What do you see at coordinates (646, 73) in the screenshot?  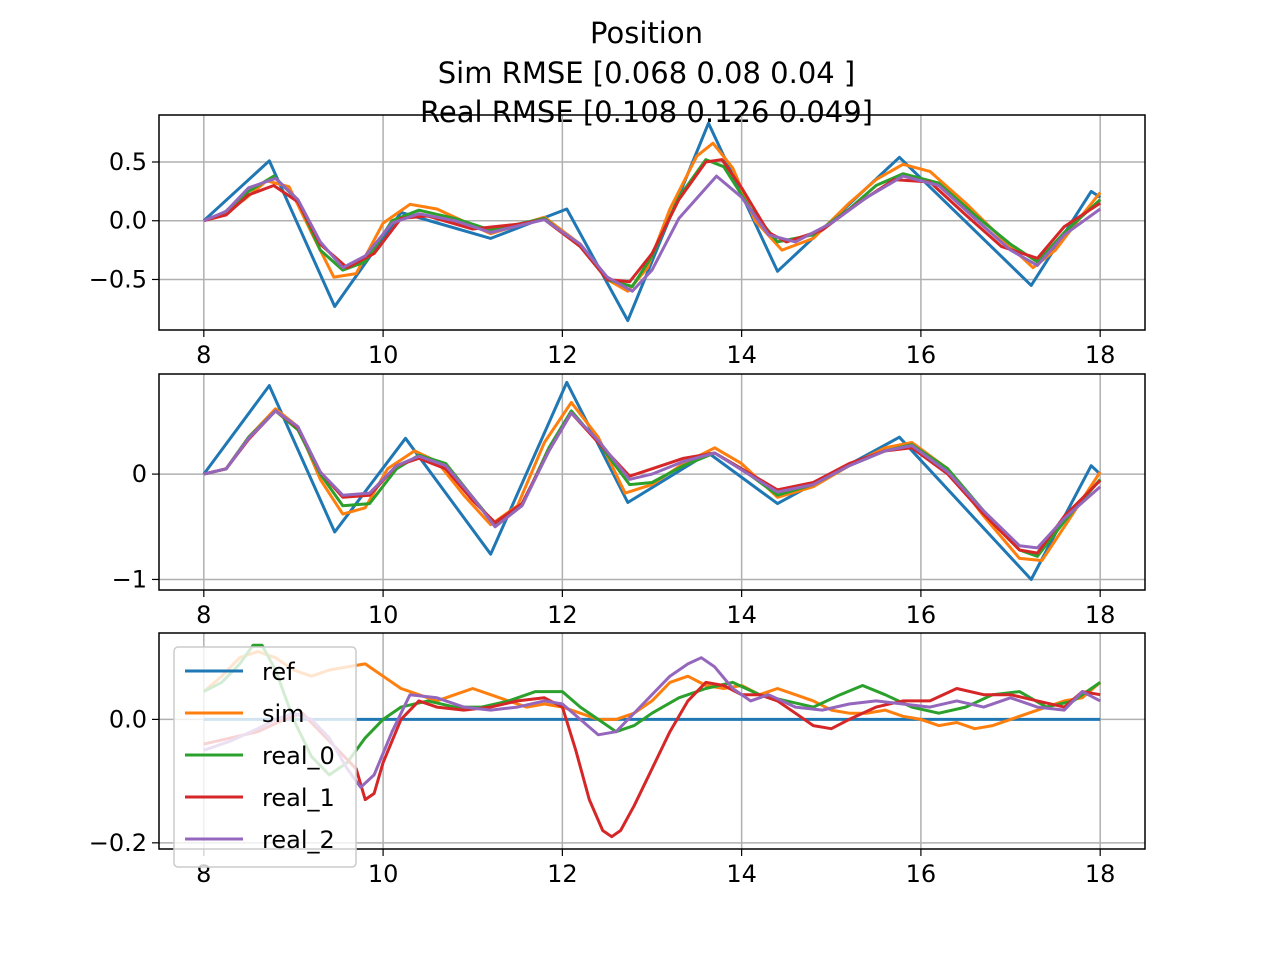 I see `title-line-2: Sim RMSE [0.068 0.08 0.04 ]` at bounding box center [646, 73].